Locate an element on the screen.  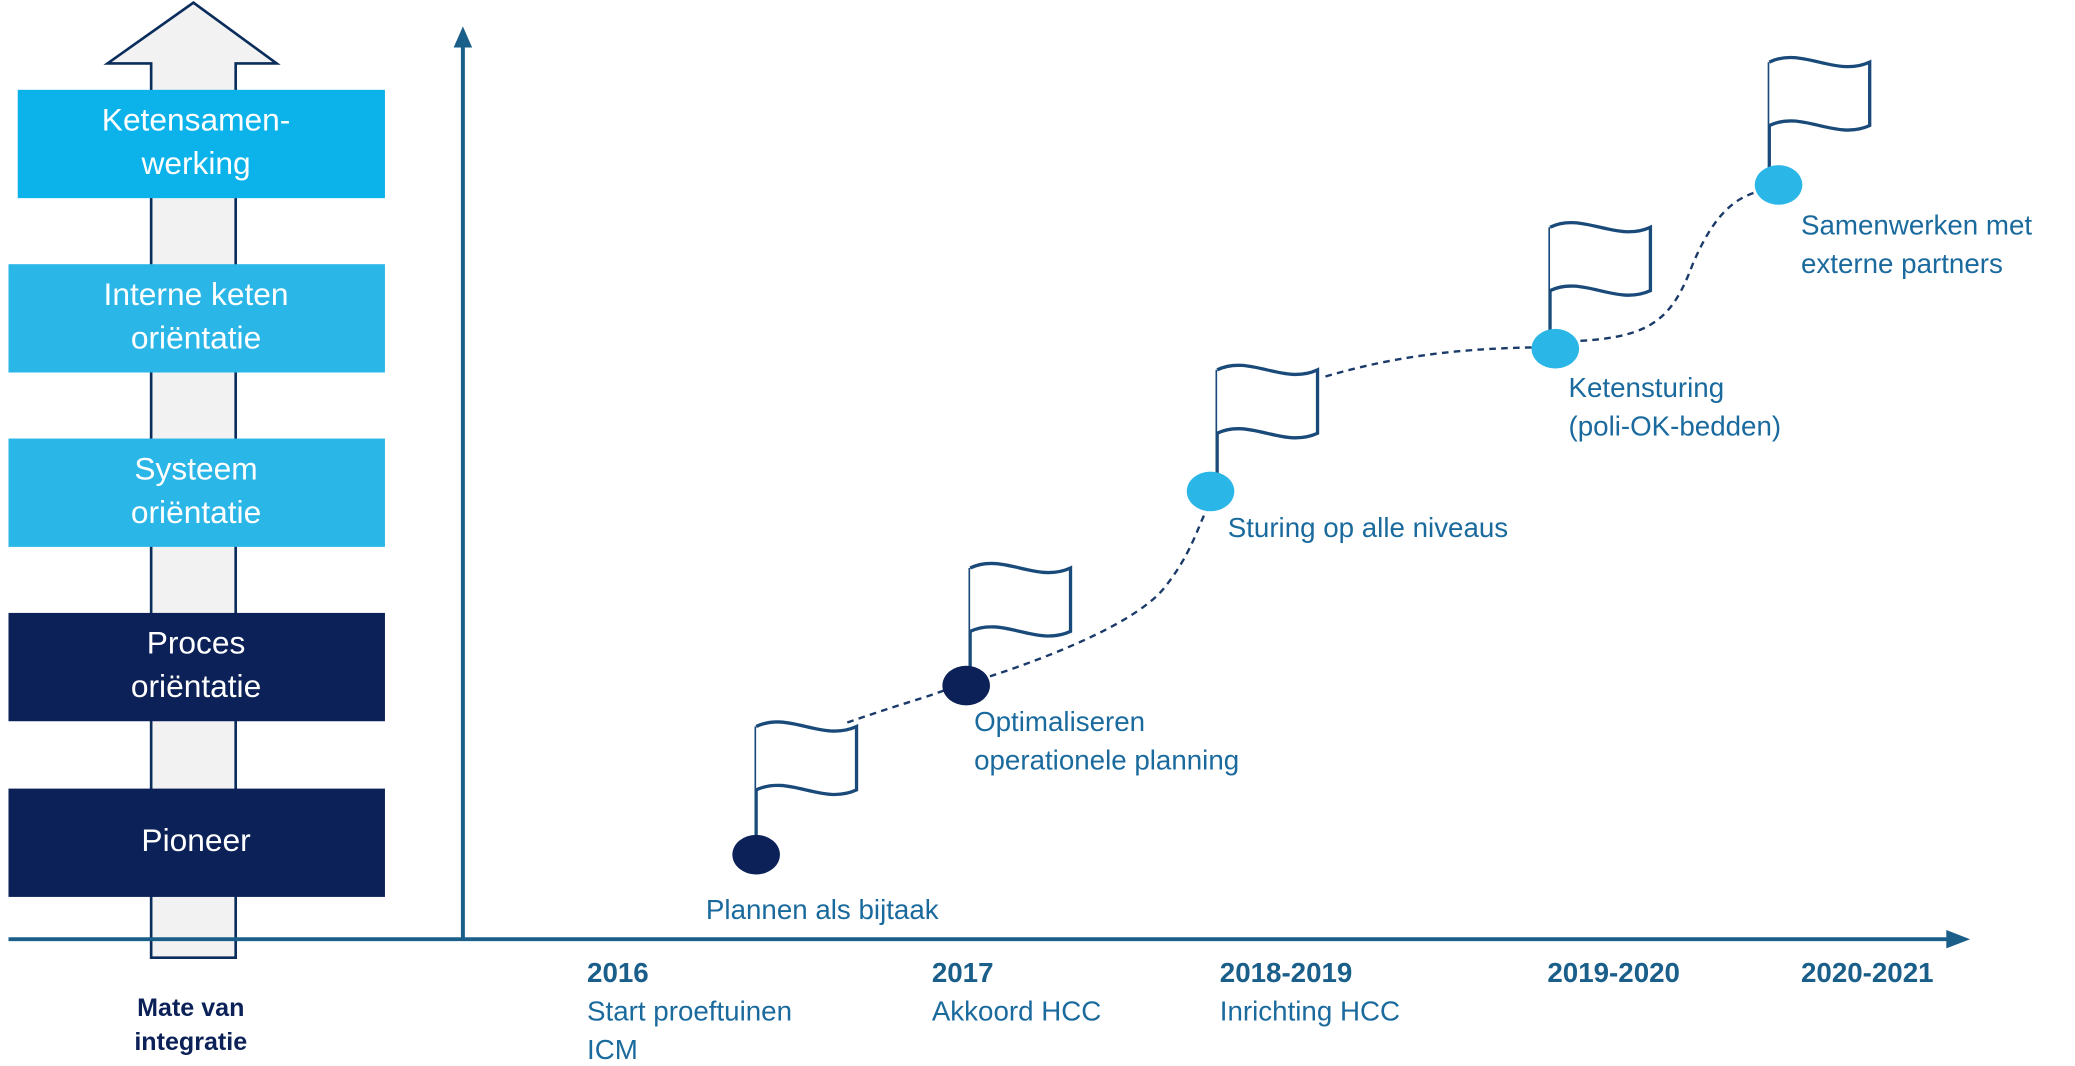
timeline-year: 2019-2020 is located at coordinates (1613, 972).